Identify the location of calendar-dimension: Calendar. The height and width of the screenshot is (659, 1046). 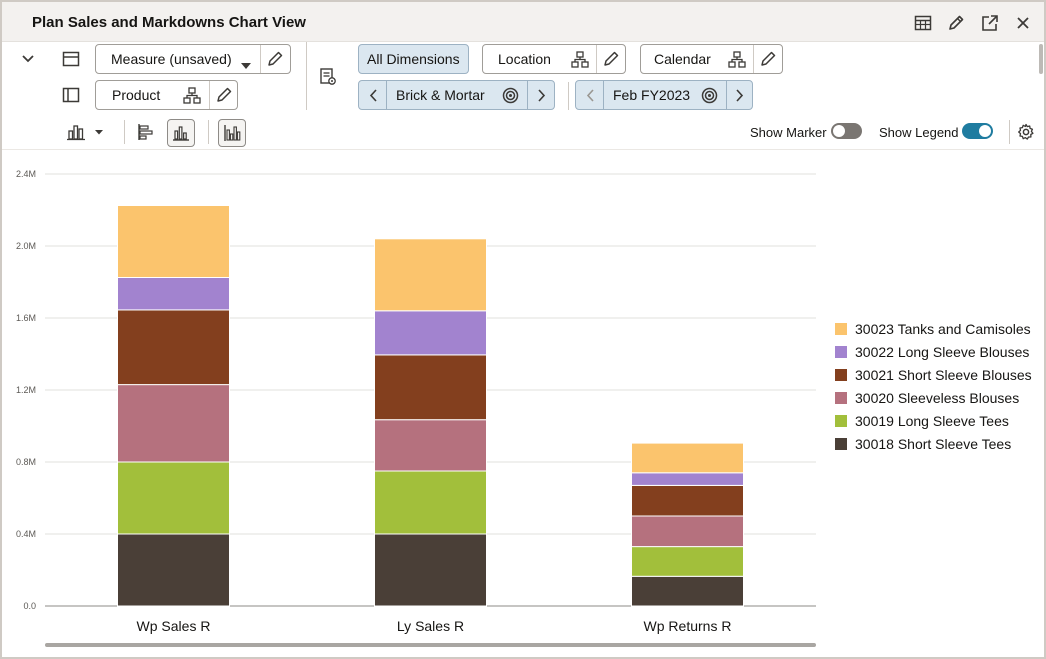
(711, 59).